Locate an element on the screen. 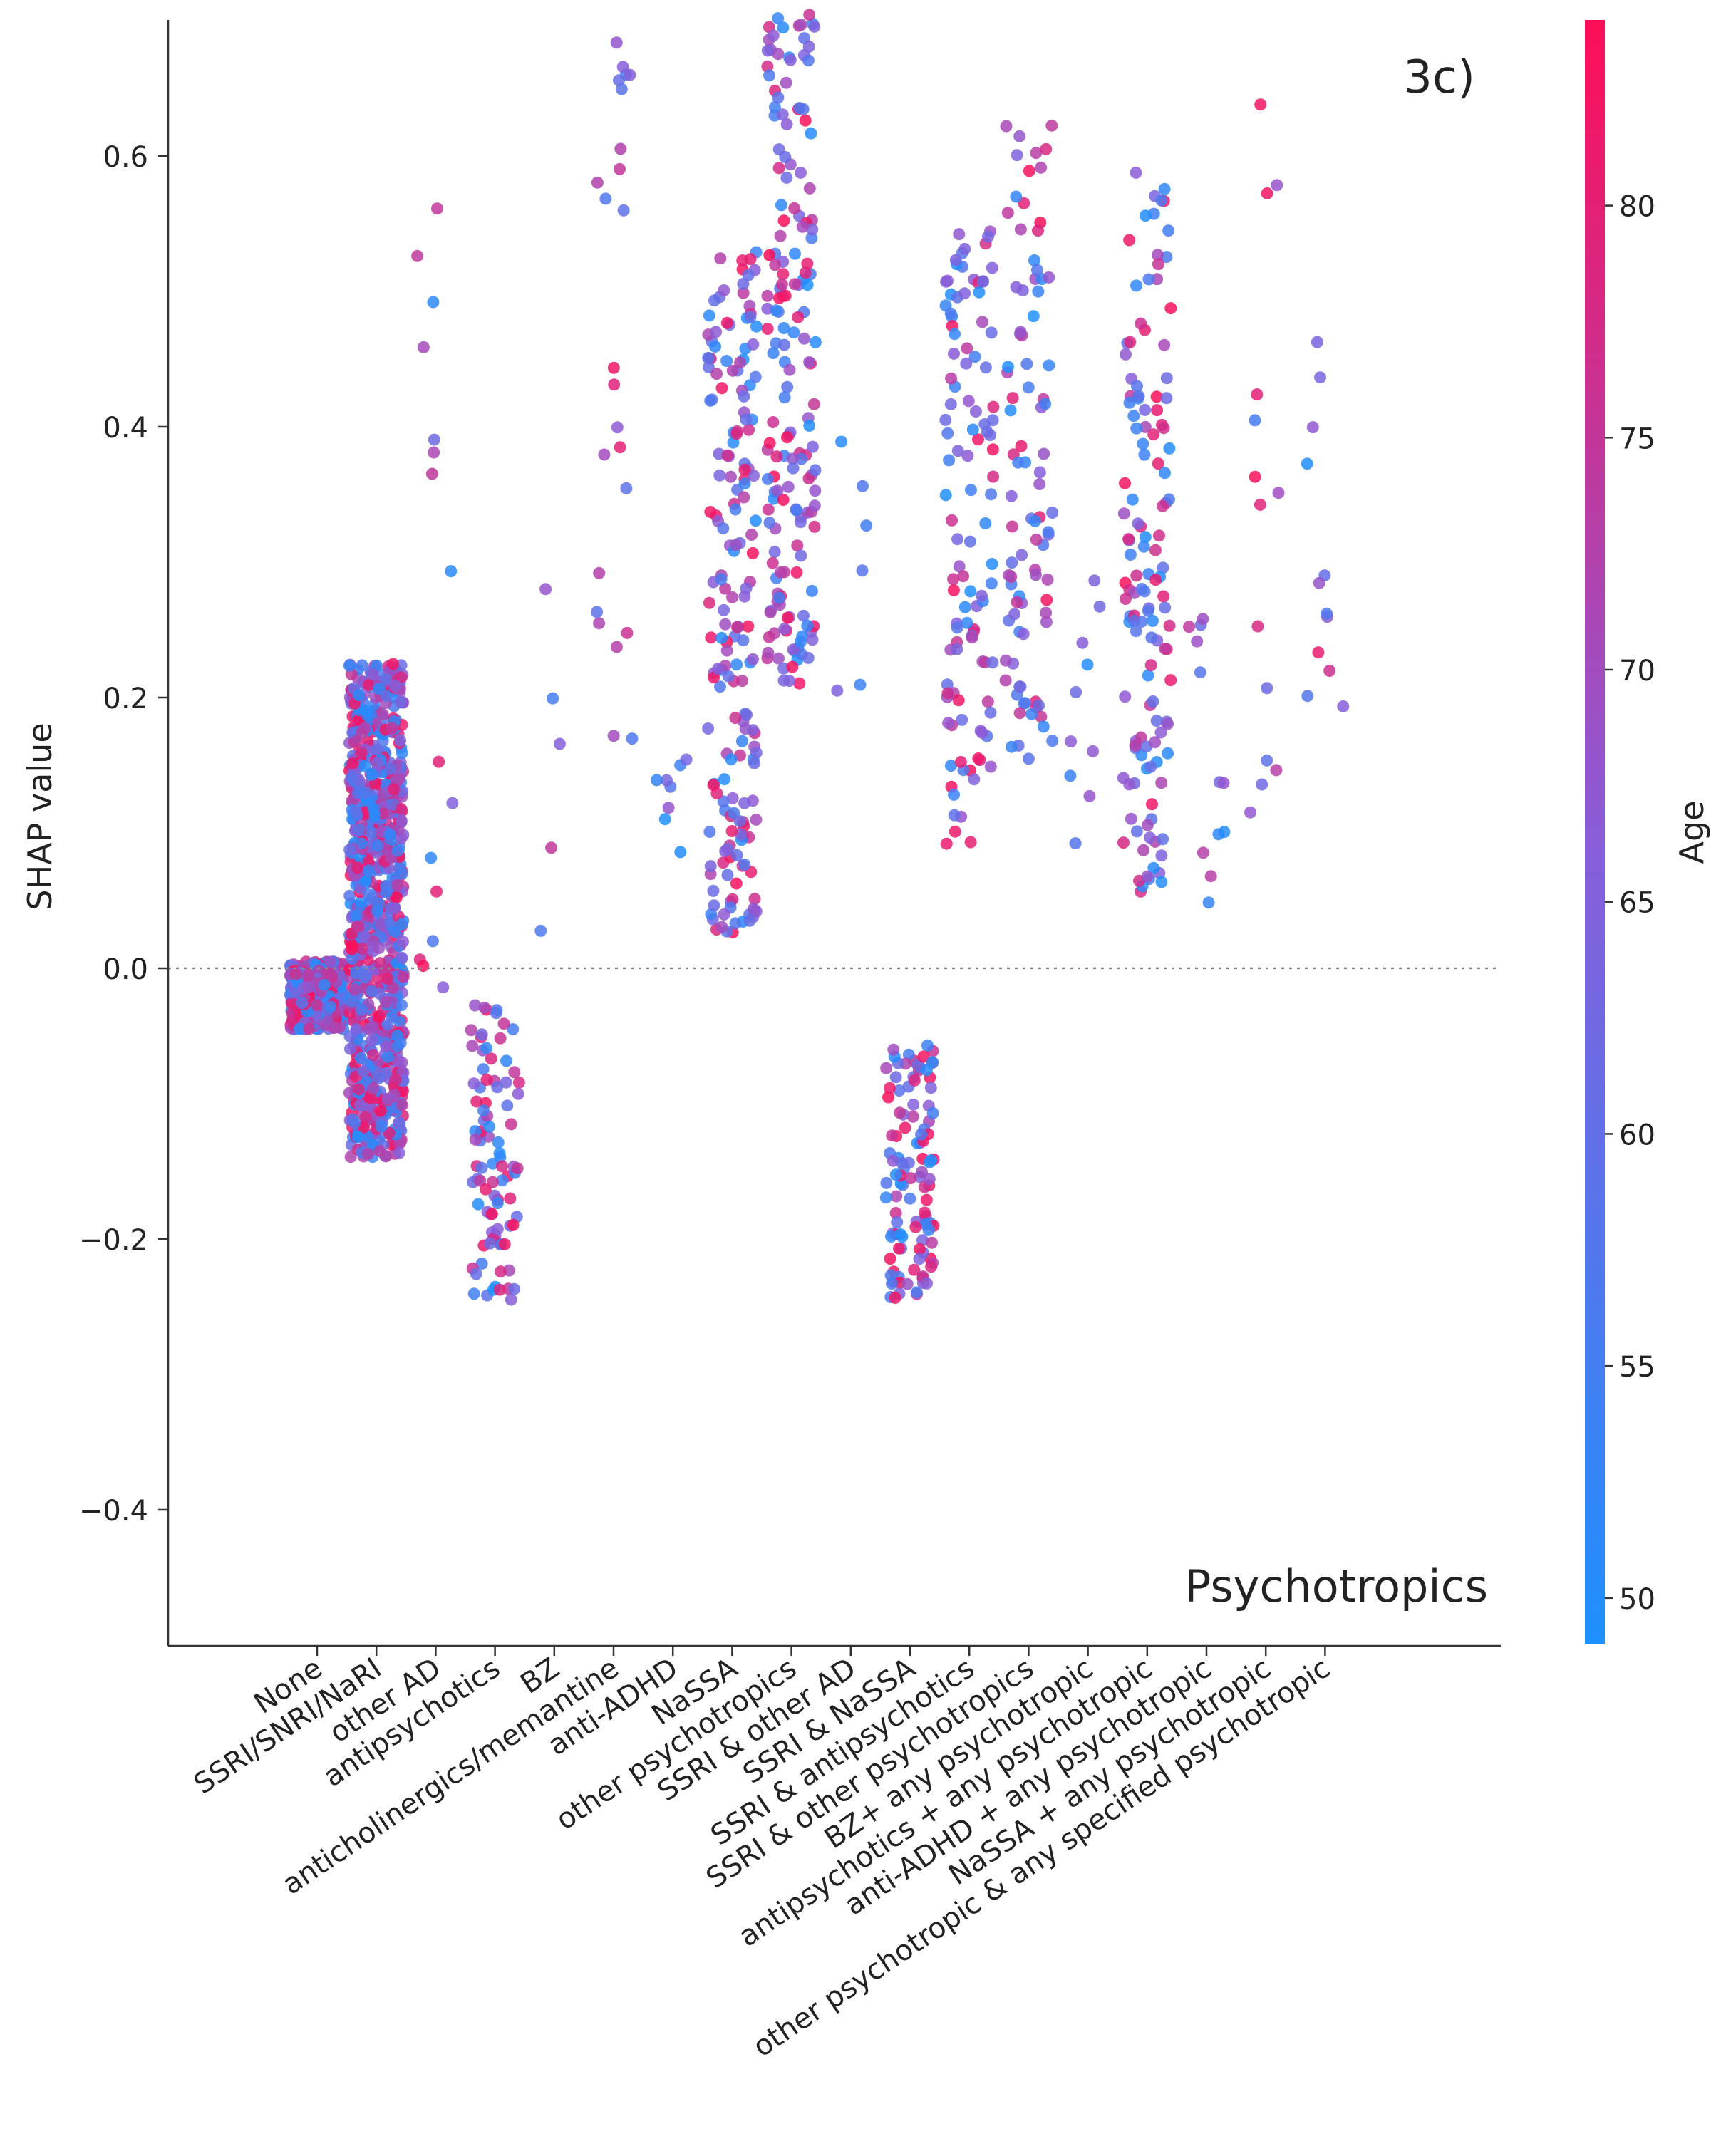  colorbar-tick-label: 55 is located at coordinates (1637, 1367).